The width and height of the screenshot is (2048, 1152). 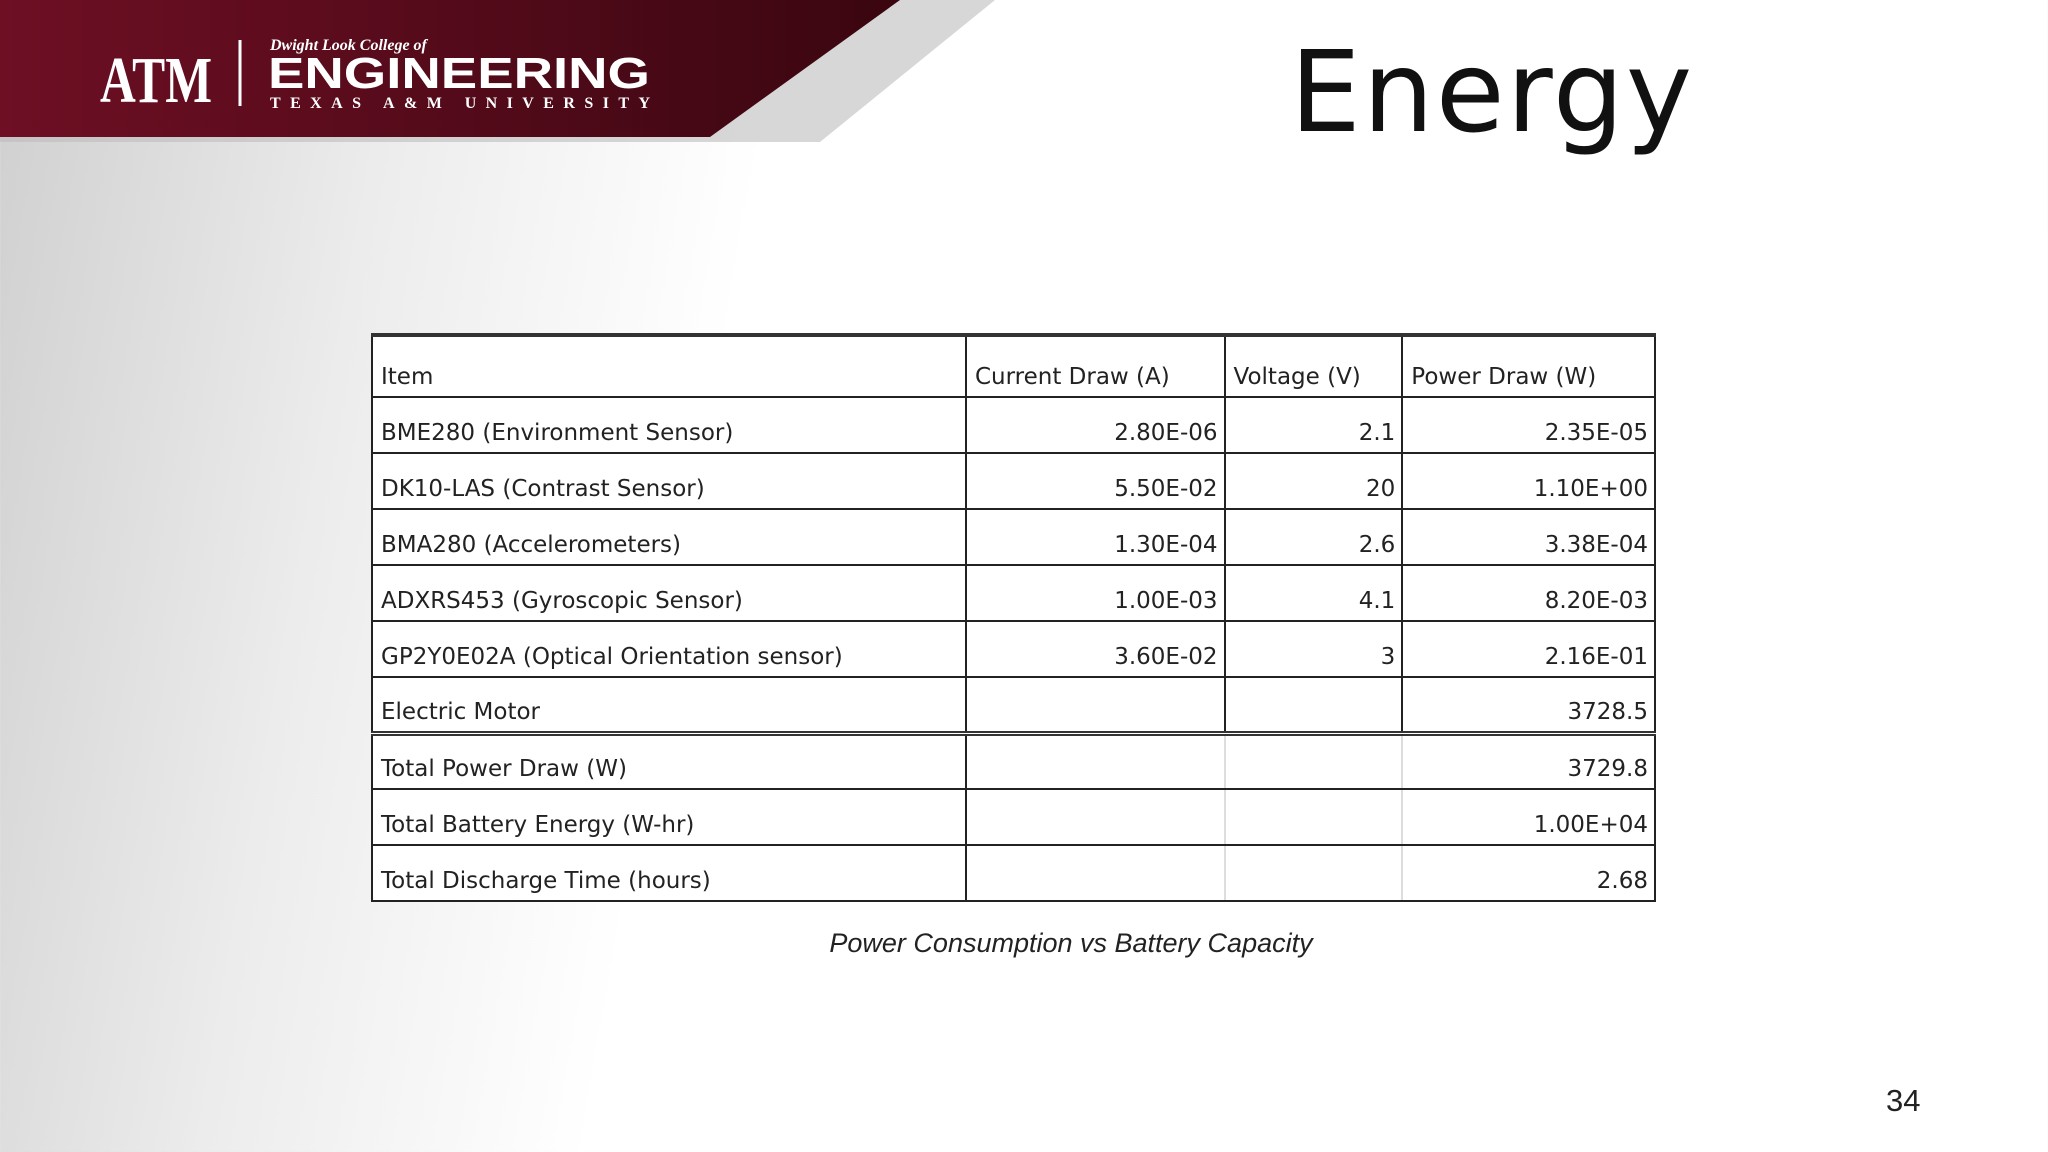 What do you see at coordinates (1095, 593) in the screenshot?
I see `table-cell: 1.00E-03` at bounding box center [1095, 593].